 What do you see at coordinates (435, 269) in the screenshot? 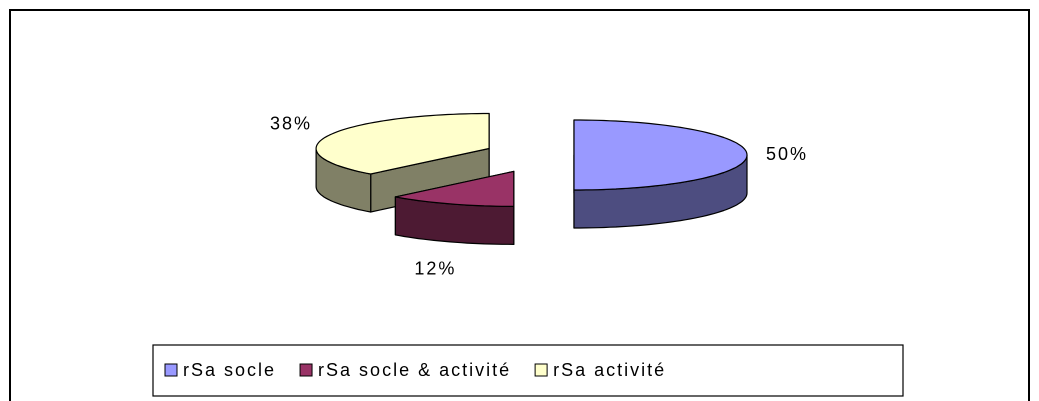
I see `data-label: 12%` at bounding box center [435, 269].